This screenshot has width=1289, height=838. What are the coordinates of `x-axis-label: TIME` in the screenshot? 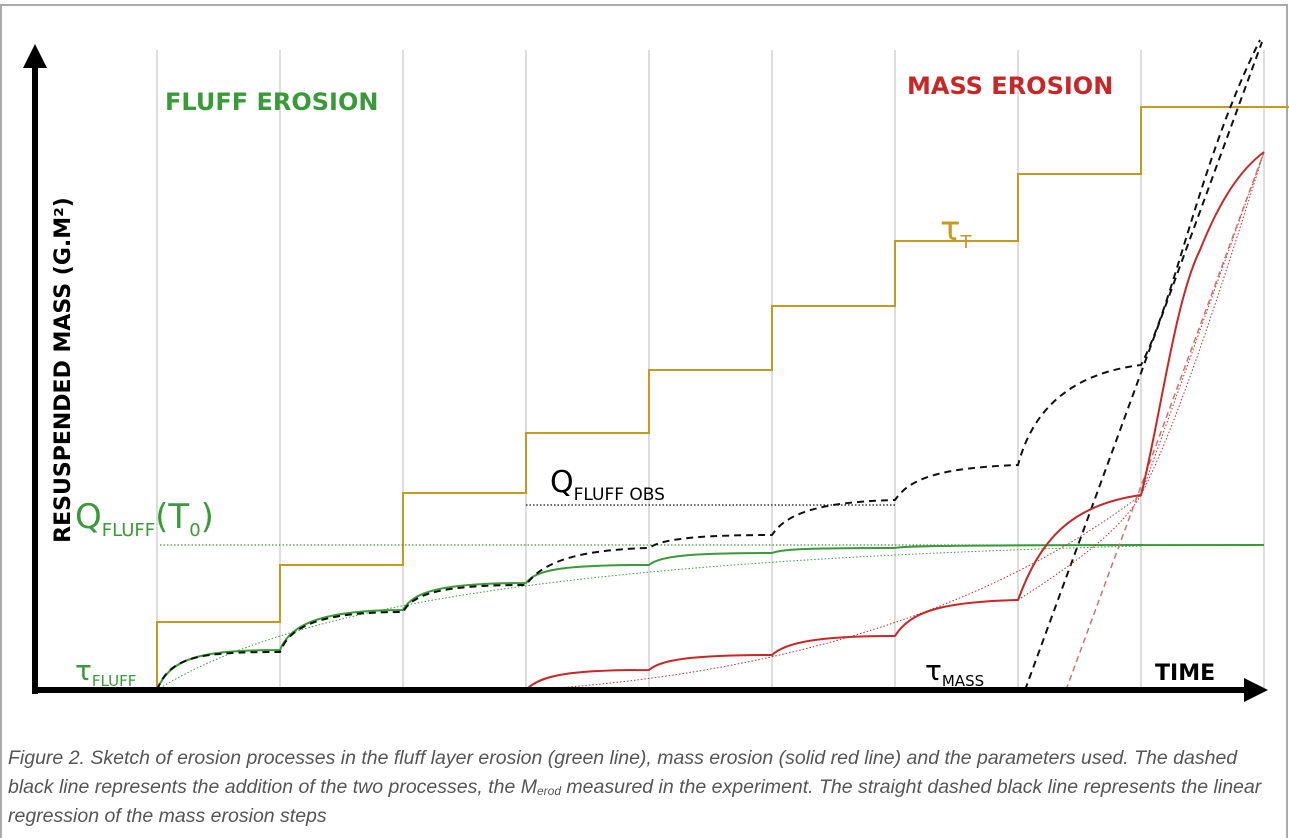 It's located at (1185, 673).